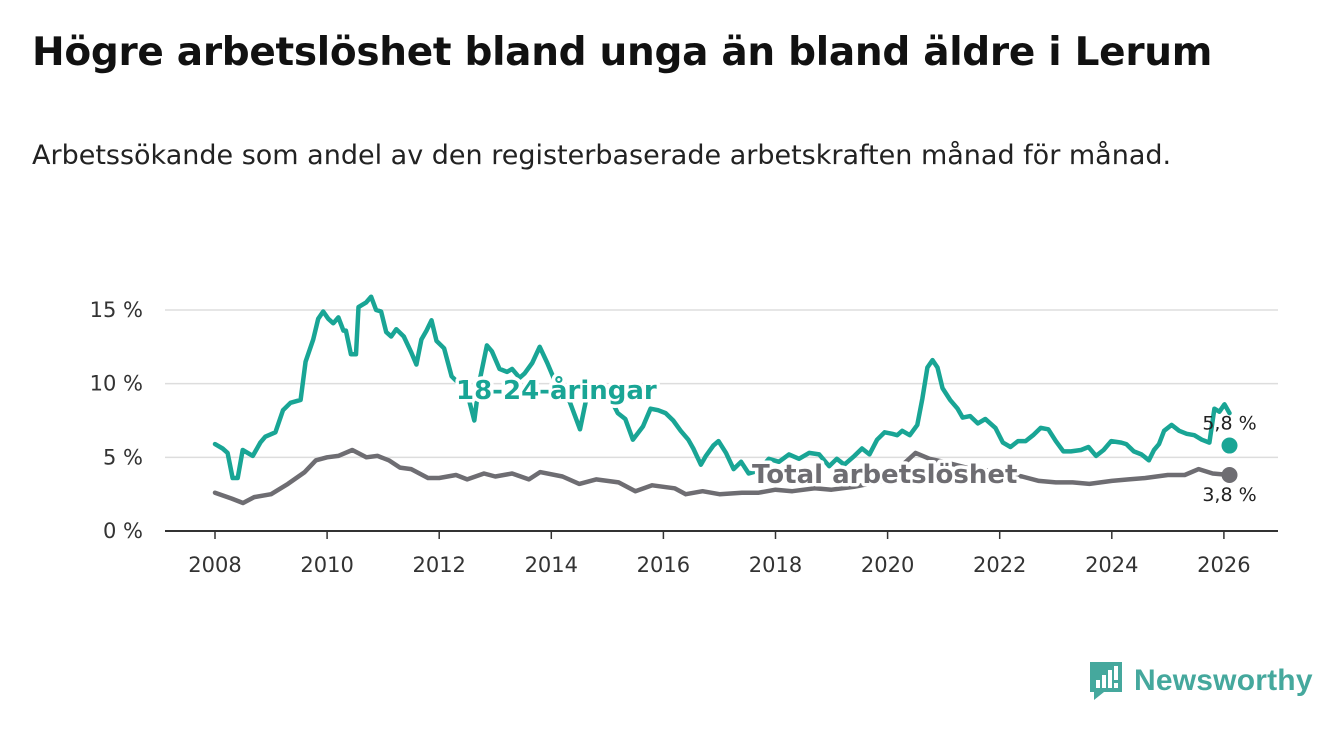 The image size is (1340, 734). I want to click on x-tick-label: 2026, so click(1223, 565).